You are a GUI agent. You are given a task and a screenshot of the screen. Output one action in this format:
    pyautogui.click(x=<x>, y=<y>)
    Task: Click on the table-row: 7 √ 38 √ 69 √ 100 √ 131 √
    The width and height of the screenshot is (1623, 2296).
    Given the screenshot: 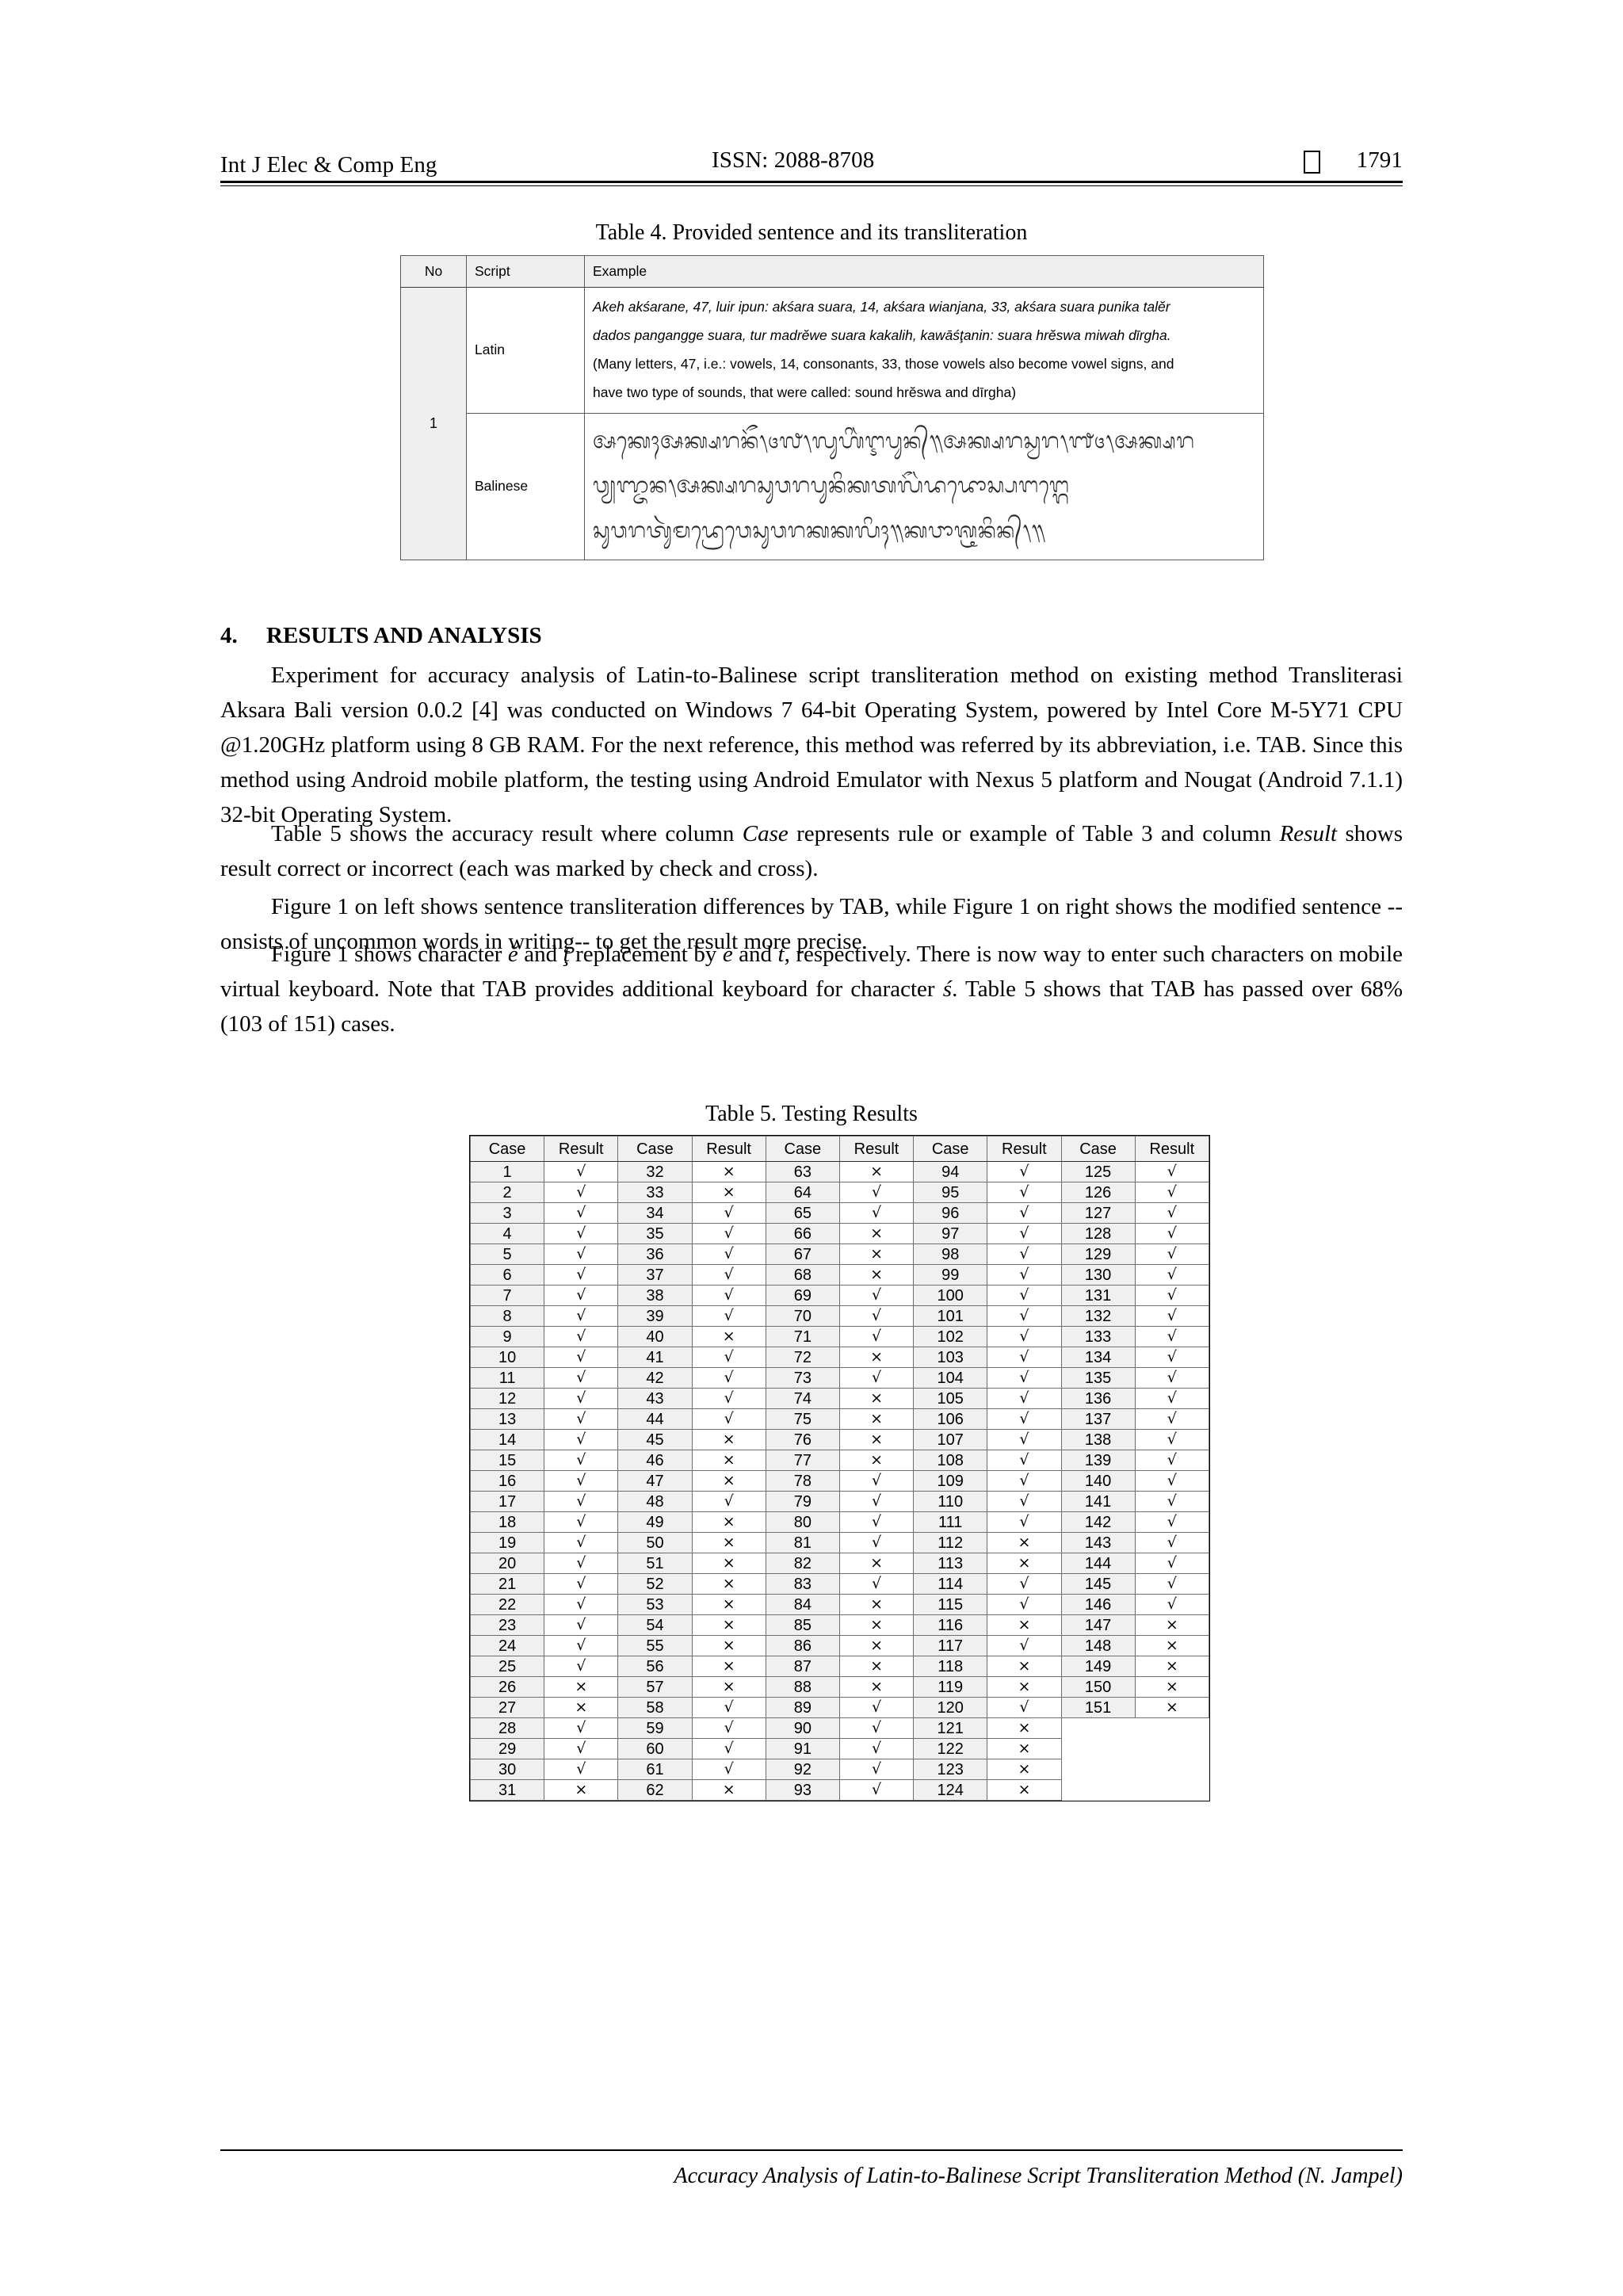 What is the action you would take?
    pyautogui.click(x=839, y=1295)
    